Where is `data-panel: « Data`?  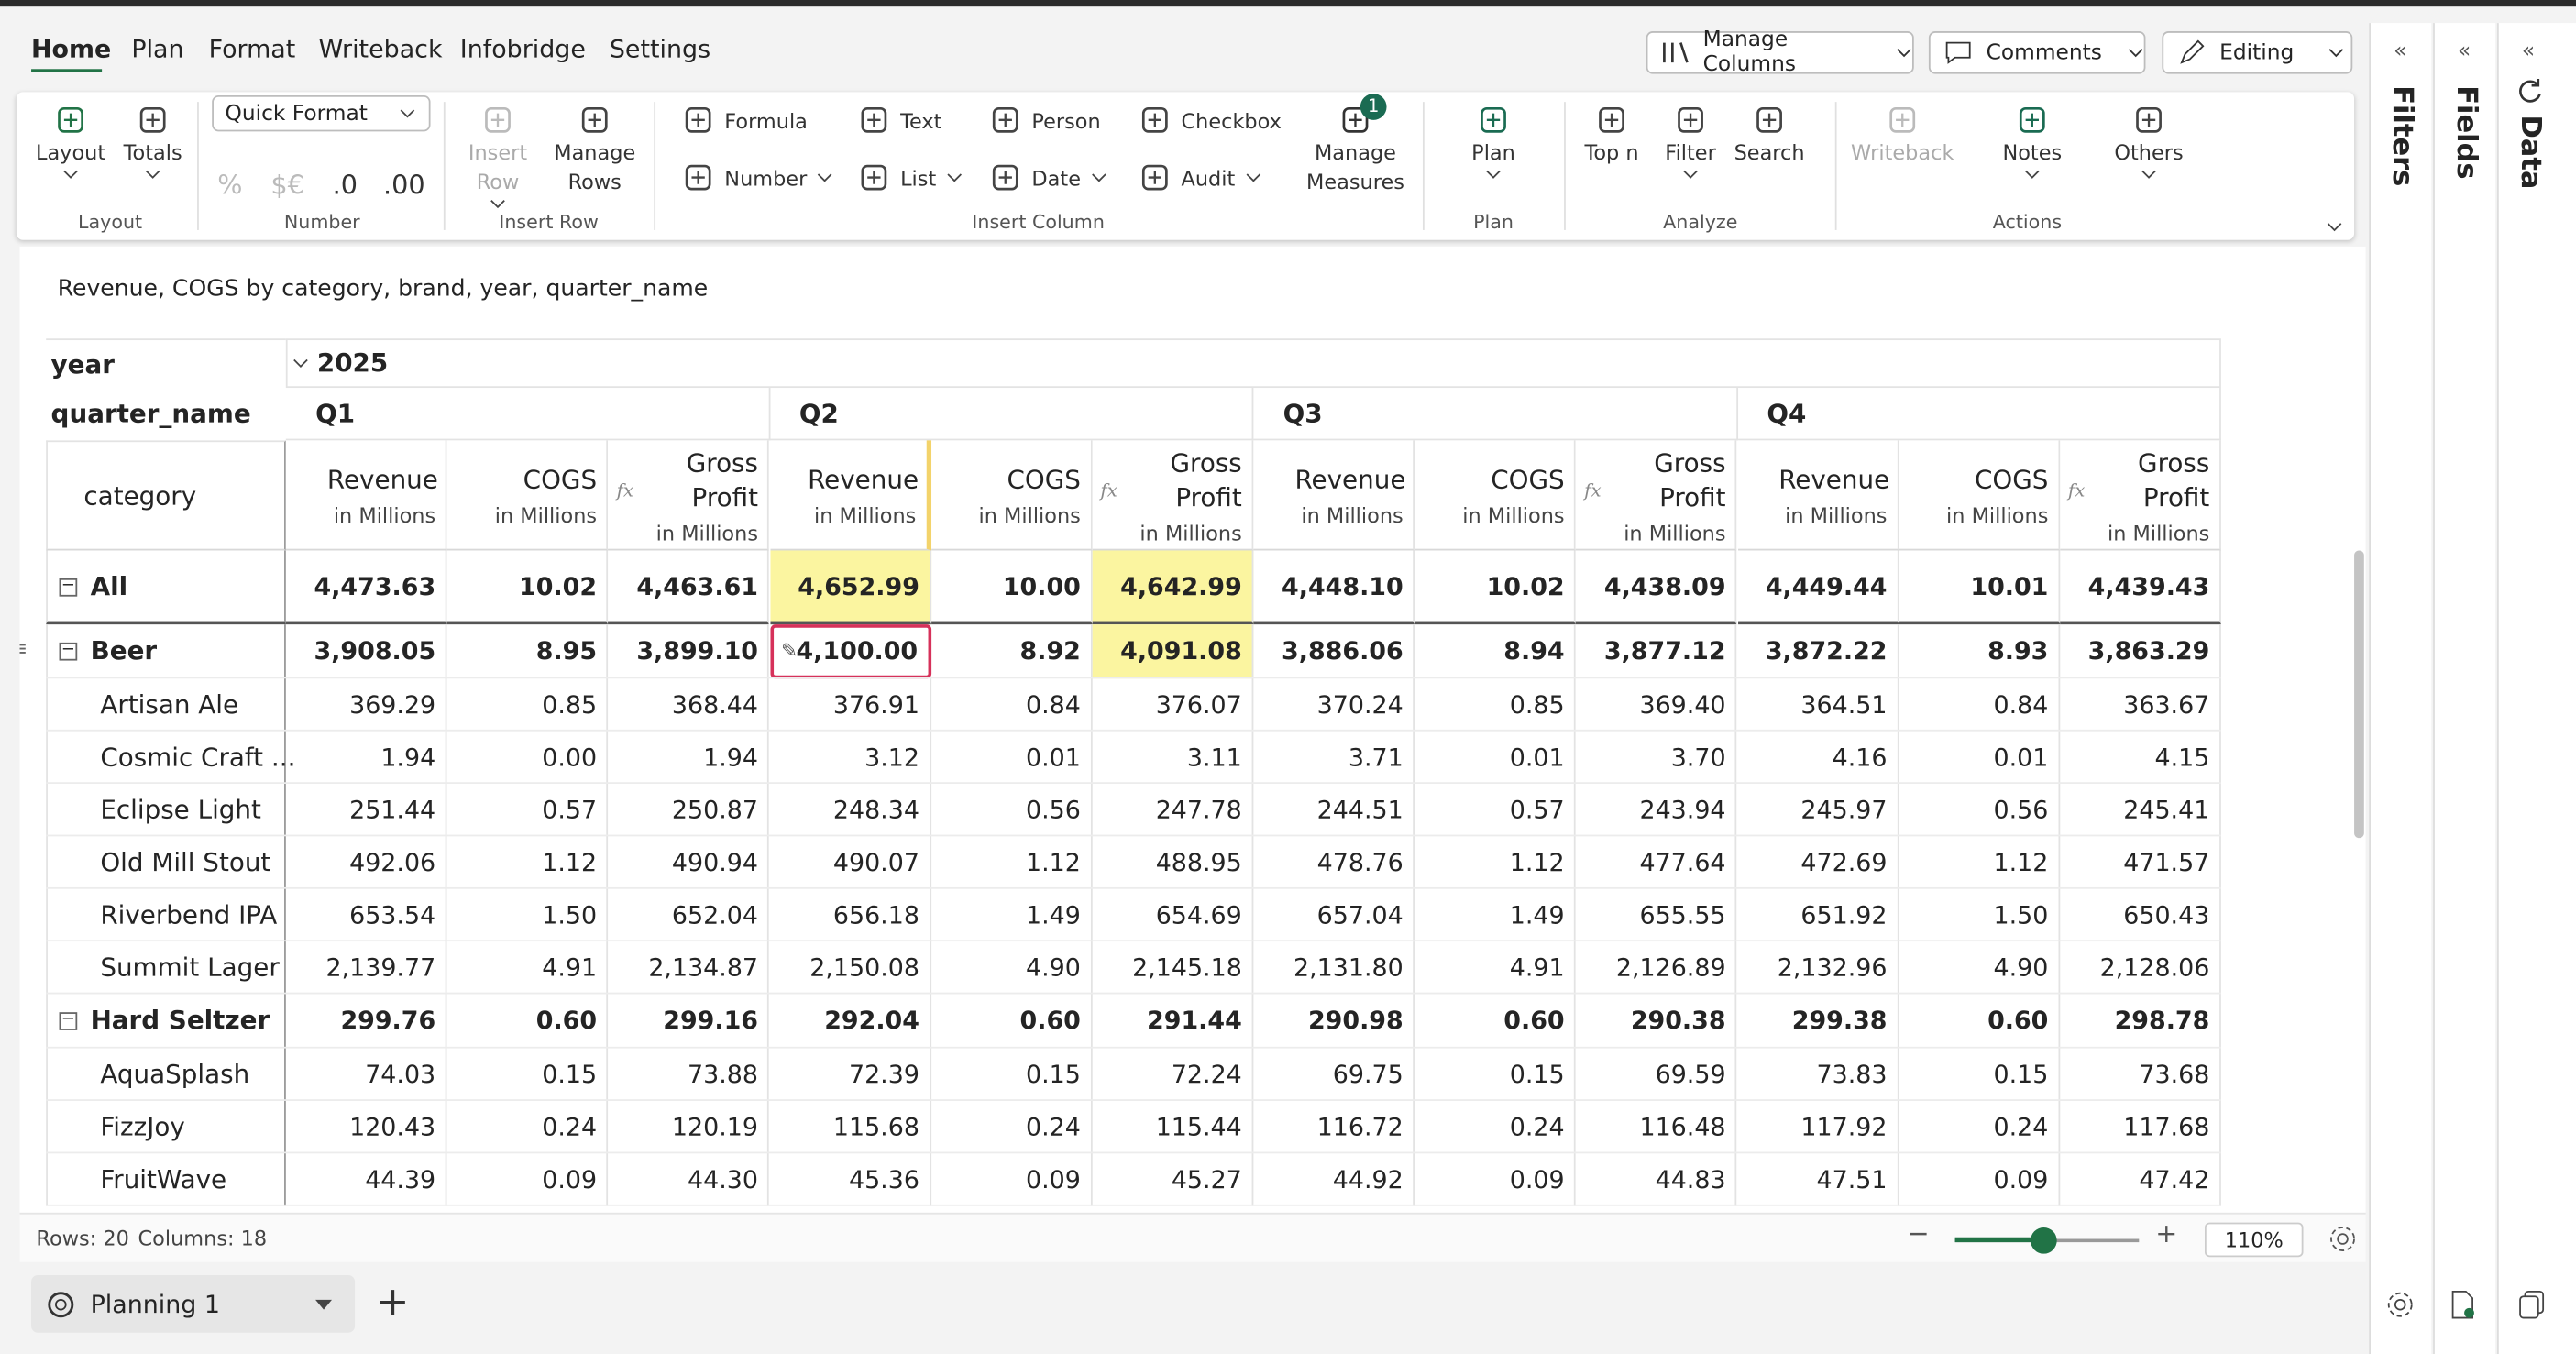 data-panel: « Data is located at coordinates (2536, 688).